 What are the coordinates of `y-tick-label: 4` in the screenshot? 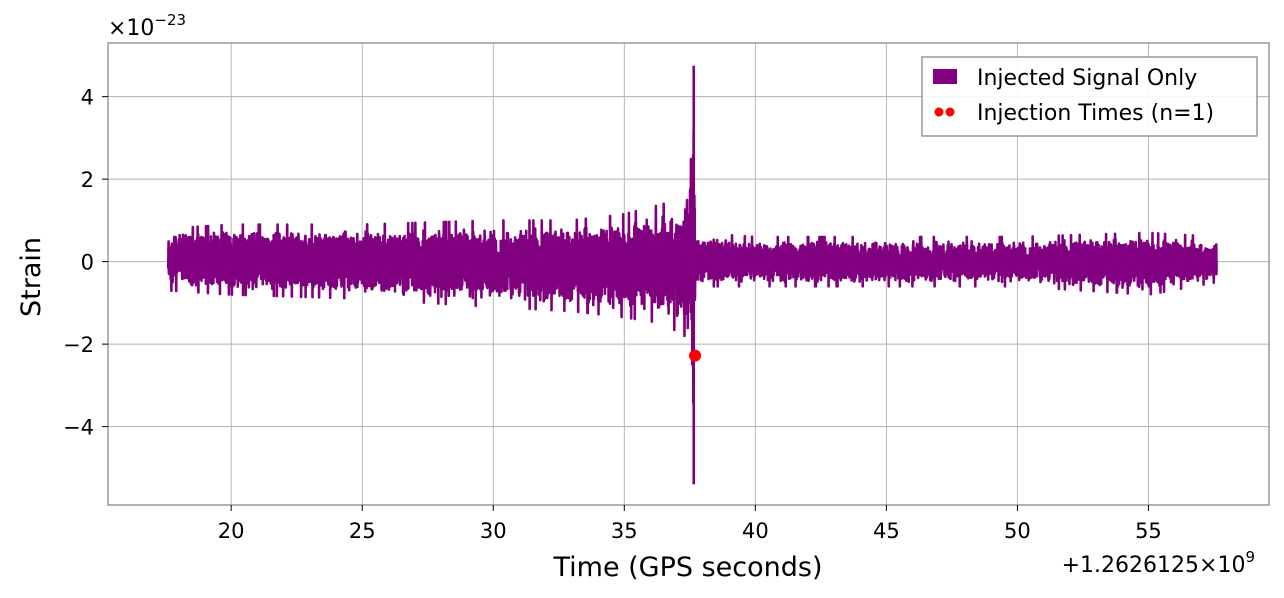 It's located at (87, 98).